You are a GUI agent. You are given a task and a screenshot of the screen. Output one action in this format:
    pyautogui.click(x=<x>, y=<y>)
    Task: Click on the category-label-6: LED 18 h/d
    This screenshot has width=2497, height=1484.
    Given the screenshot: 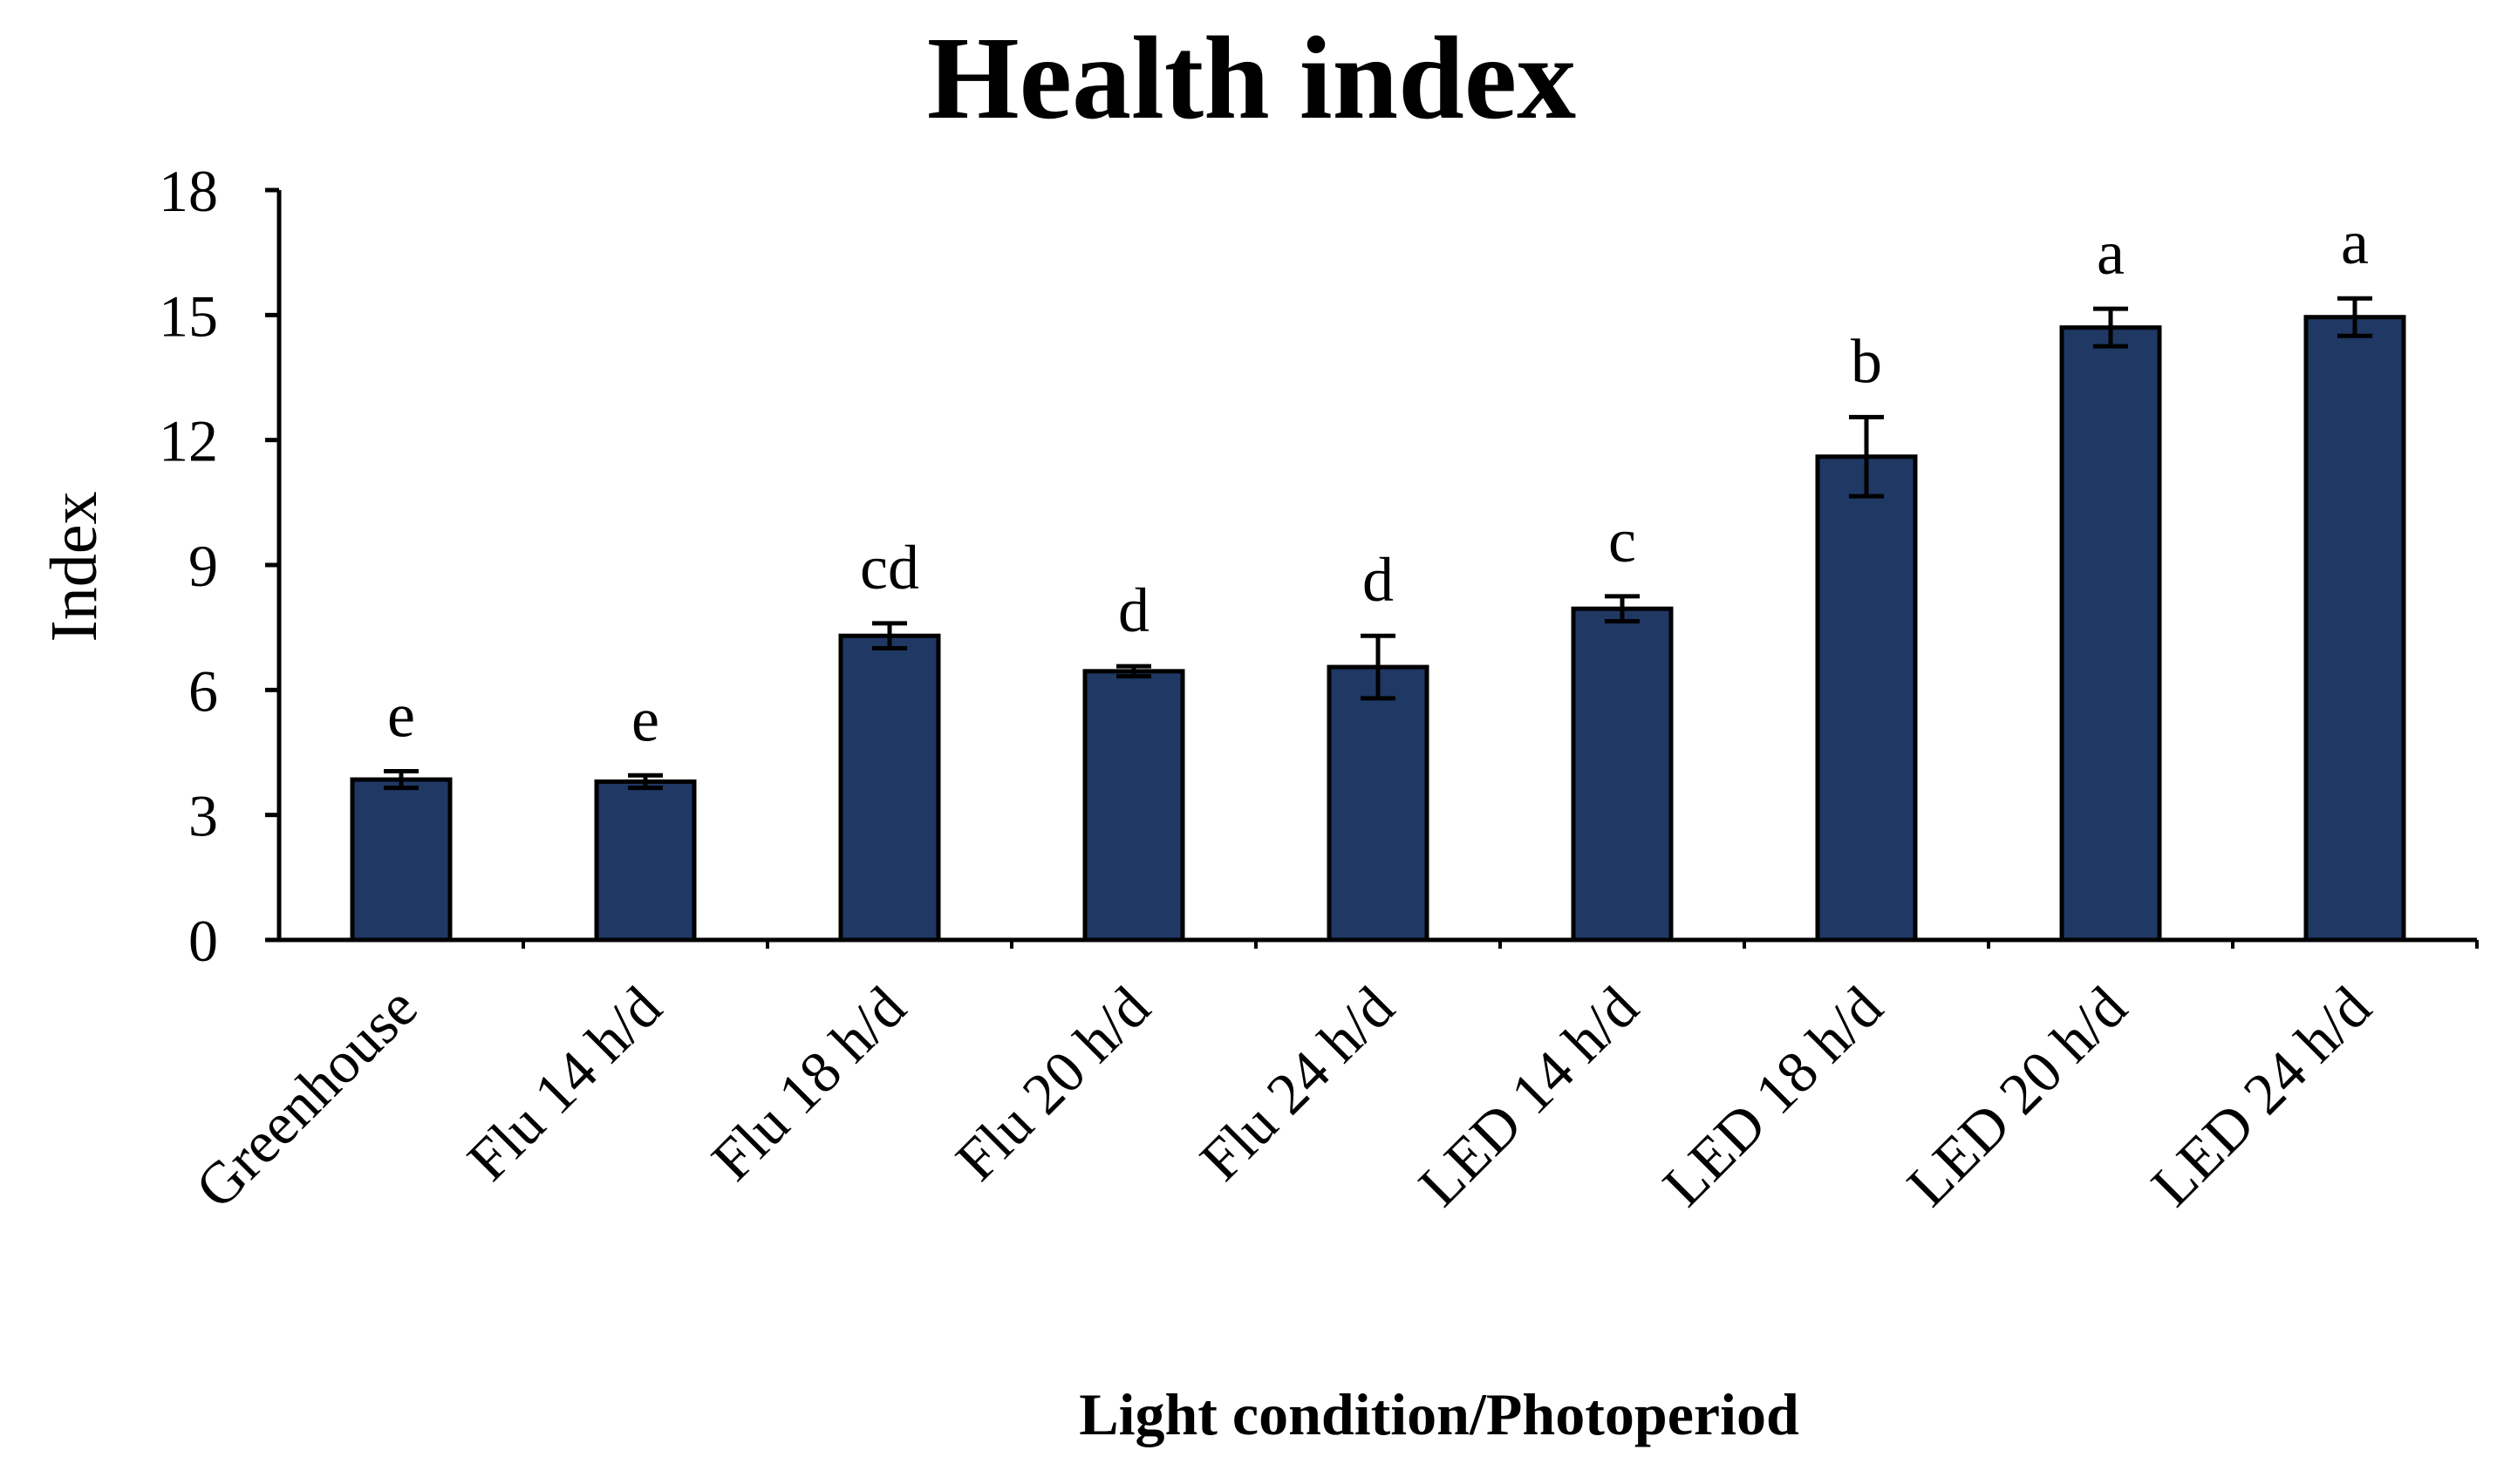 What is the action you would take?
    pyautogui.click(x=1772, y=1096)
    